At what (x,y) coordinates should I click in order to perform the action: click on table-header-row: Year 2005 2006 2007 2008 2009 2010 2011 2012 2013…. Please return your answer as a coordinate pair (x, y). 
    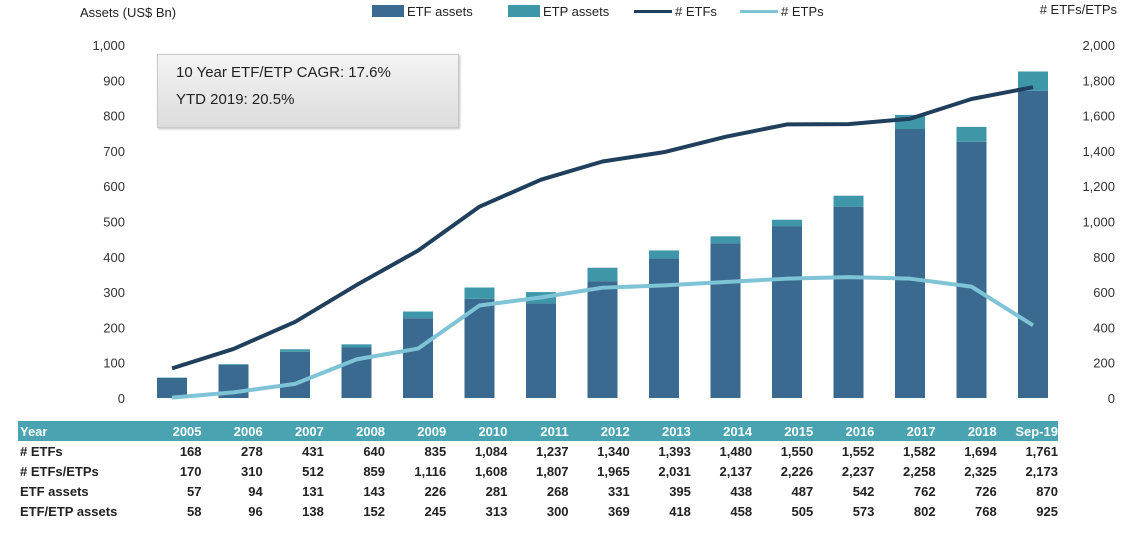
    Looking at the image, I should click on (538, 431).